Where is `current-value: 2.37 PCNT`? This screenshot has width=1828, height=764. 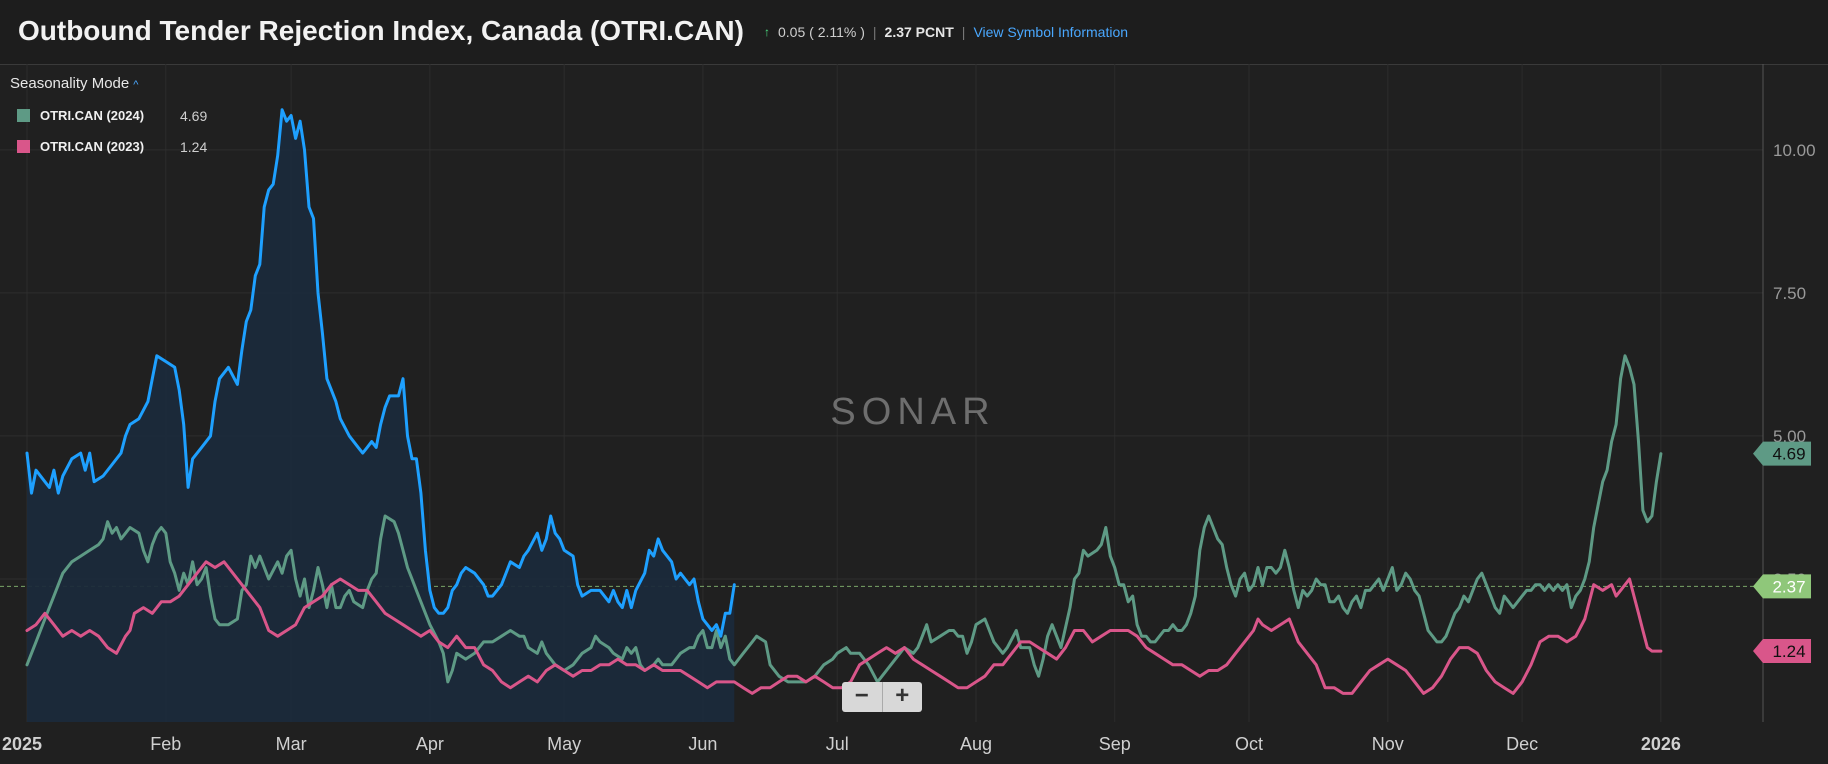
current-value: 2.37 PCNT is located at coordinates (919, 32).